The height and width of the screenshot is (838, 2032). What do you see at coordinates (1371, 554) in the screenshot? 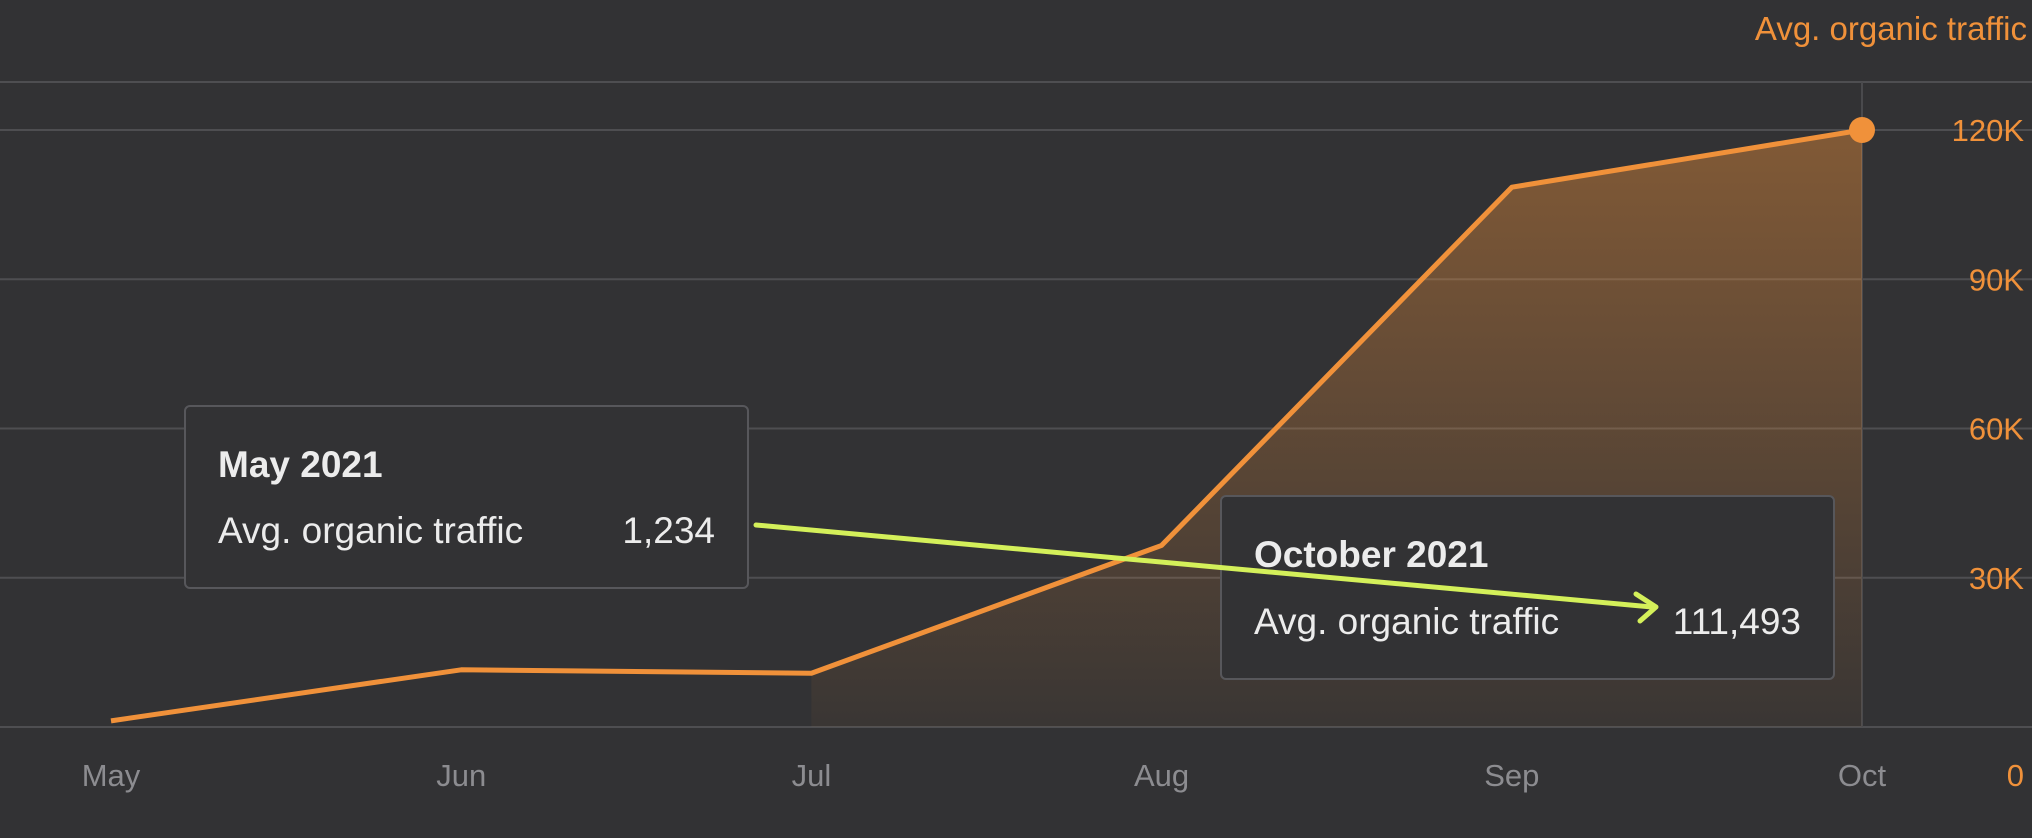
I see `tooltip-date: October 2021` at bounding box center [1371, 554].